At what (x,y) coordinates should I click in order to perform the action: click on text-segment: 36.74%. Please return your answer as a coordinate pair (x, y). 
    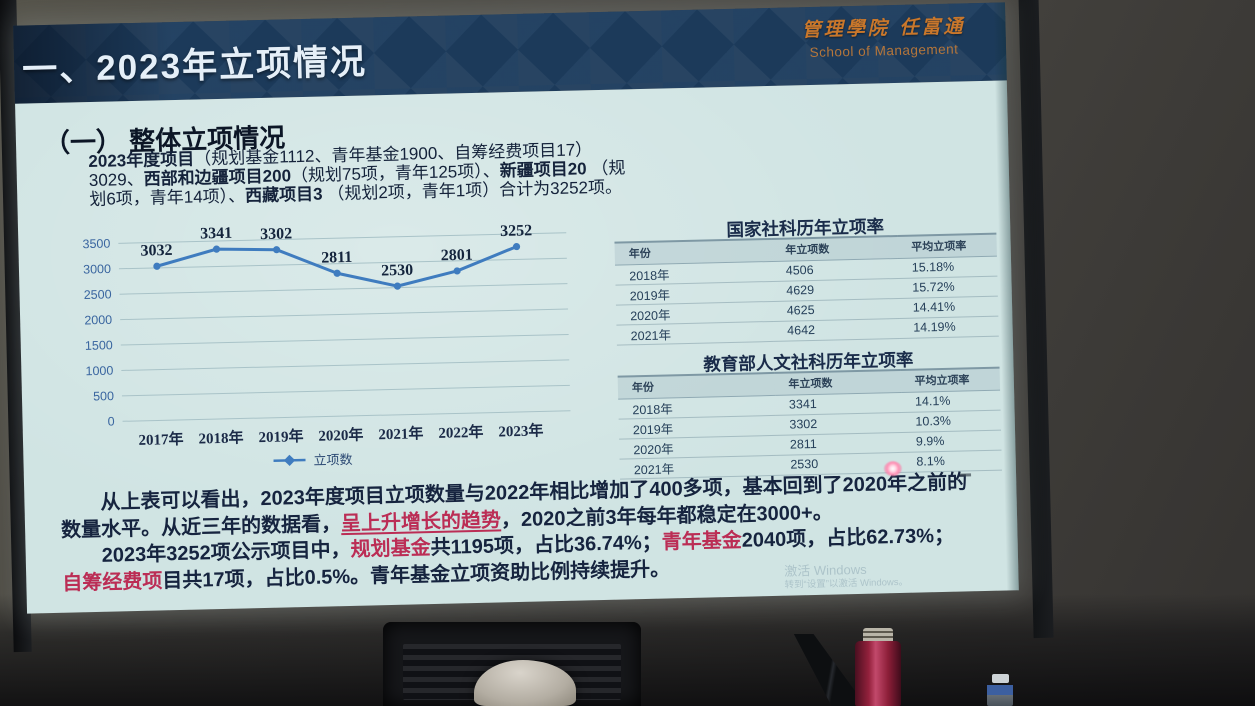
    Looking at the image, I should click on (608, 544).